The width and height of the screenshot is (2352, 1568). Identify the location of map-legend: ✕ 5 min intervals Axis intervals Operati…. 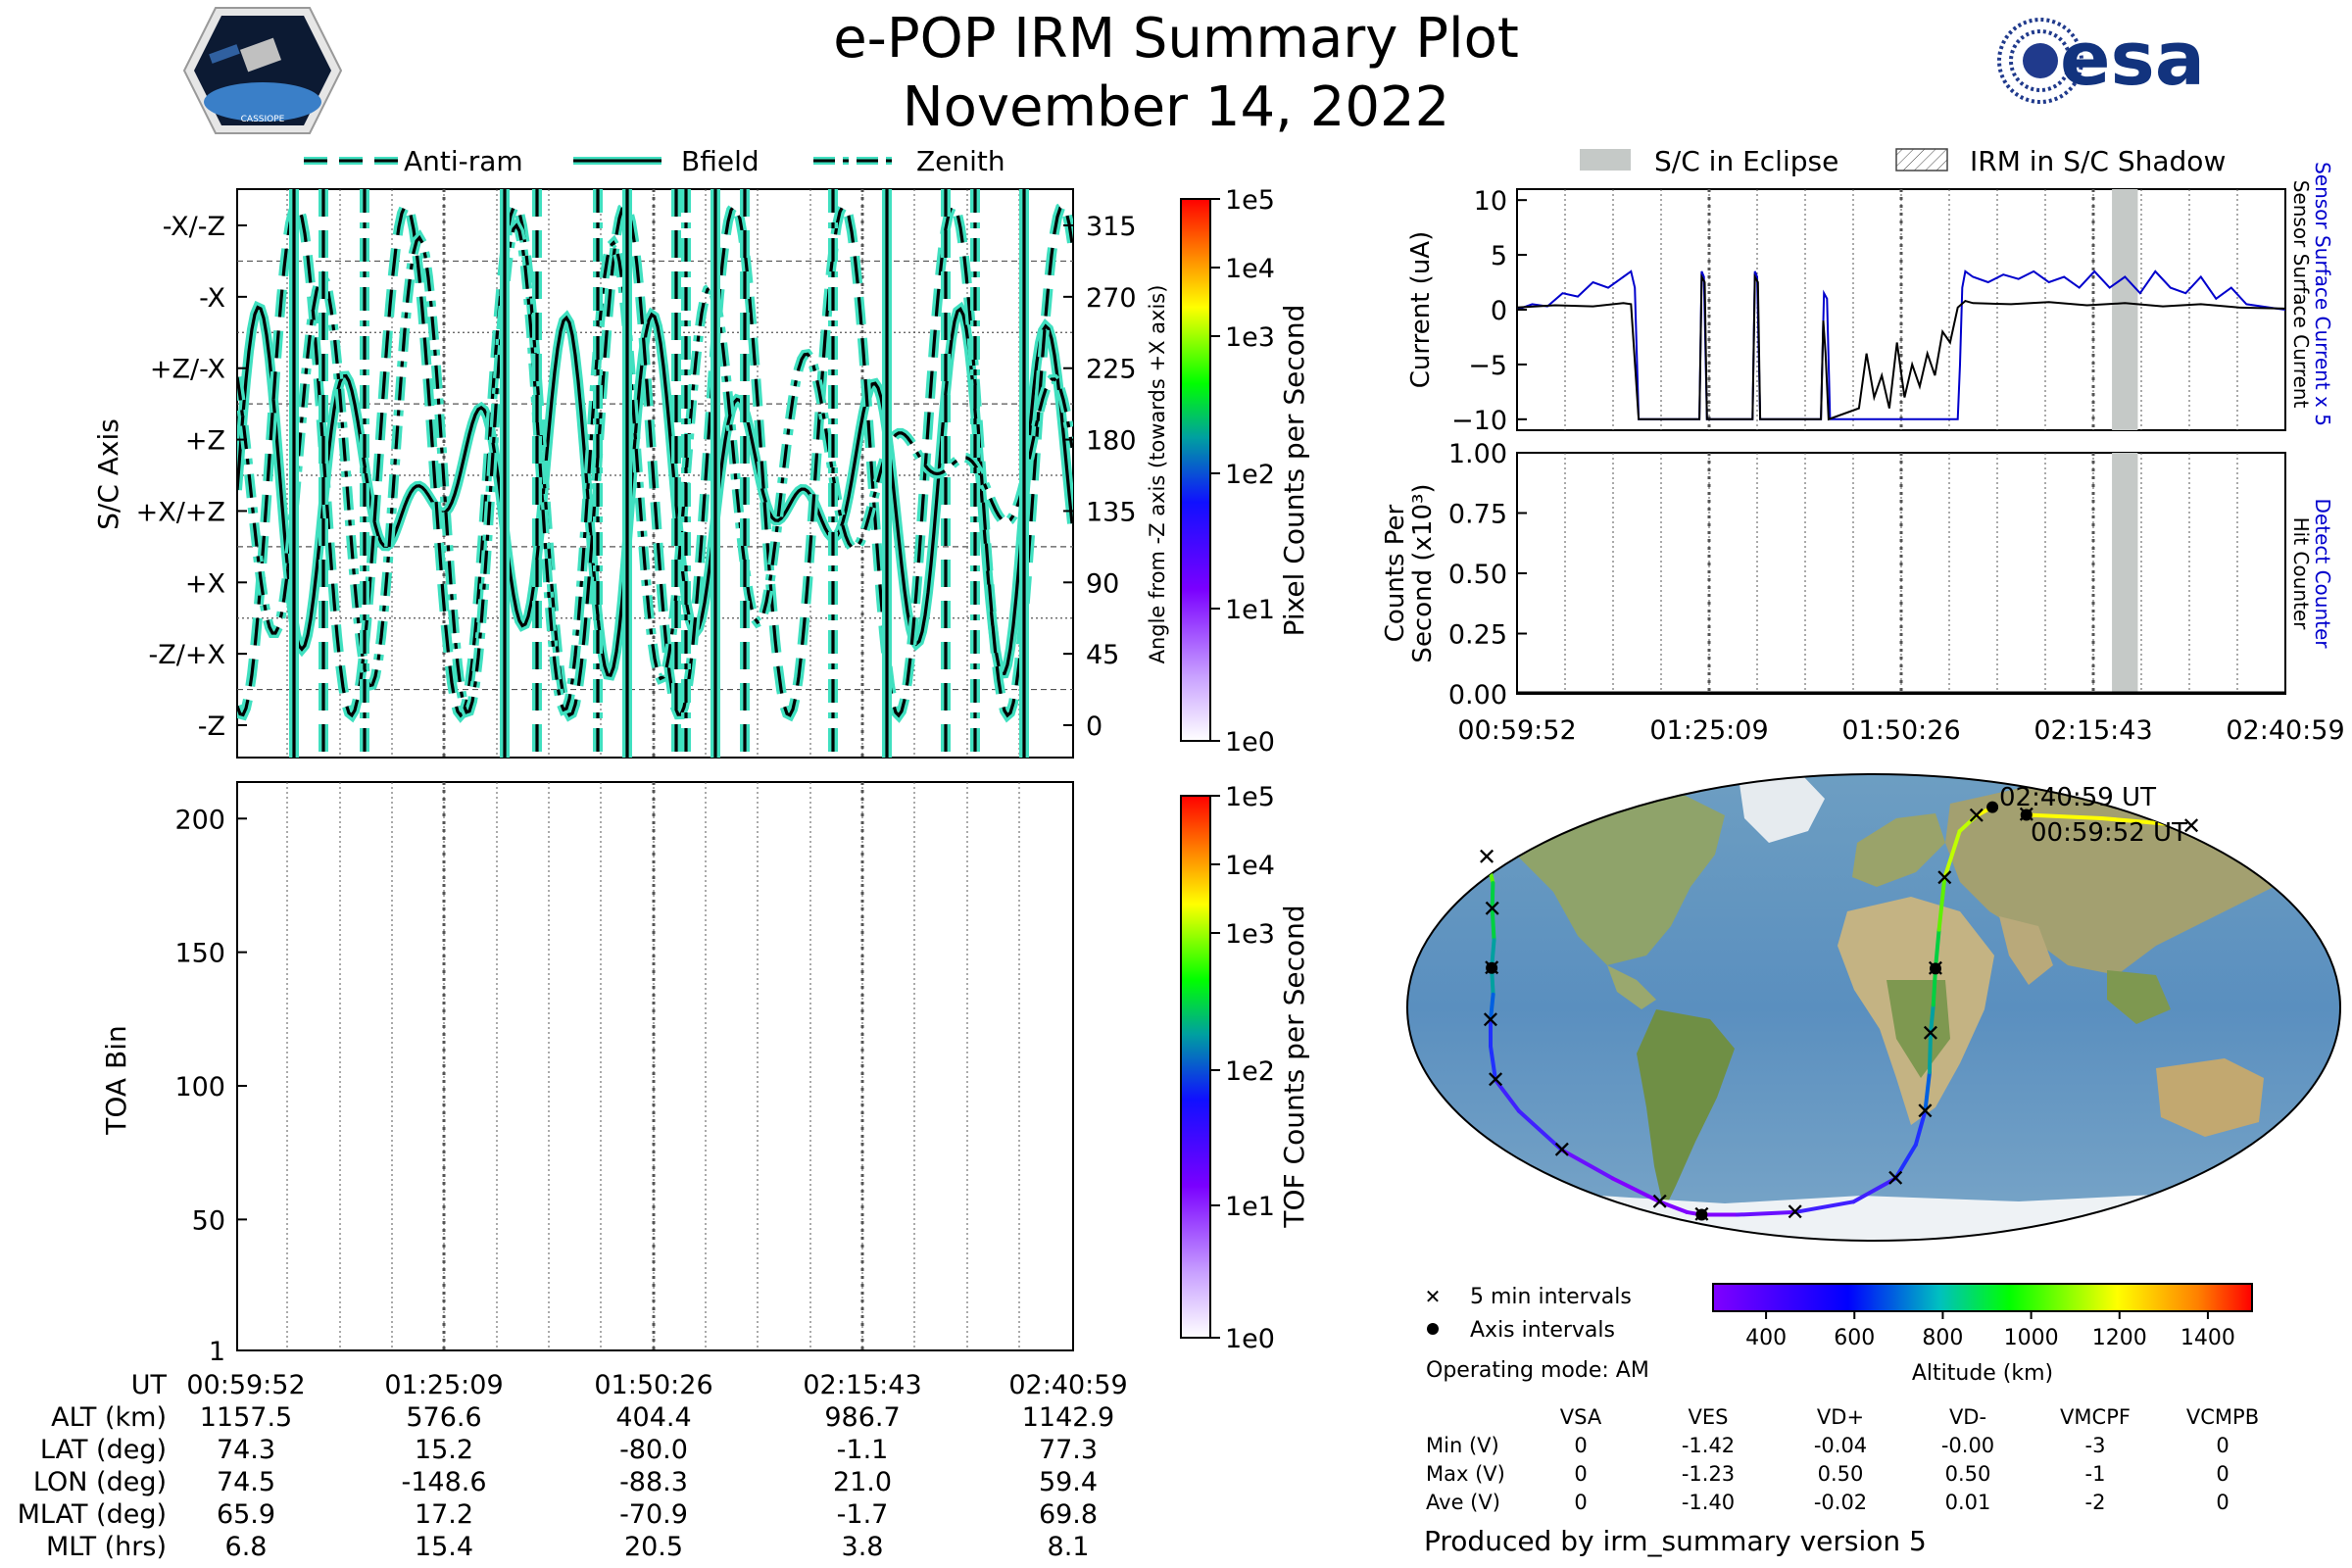
(1537, 1334).